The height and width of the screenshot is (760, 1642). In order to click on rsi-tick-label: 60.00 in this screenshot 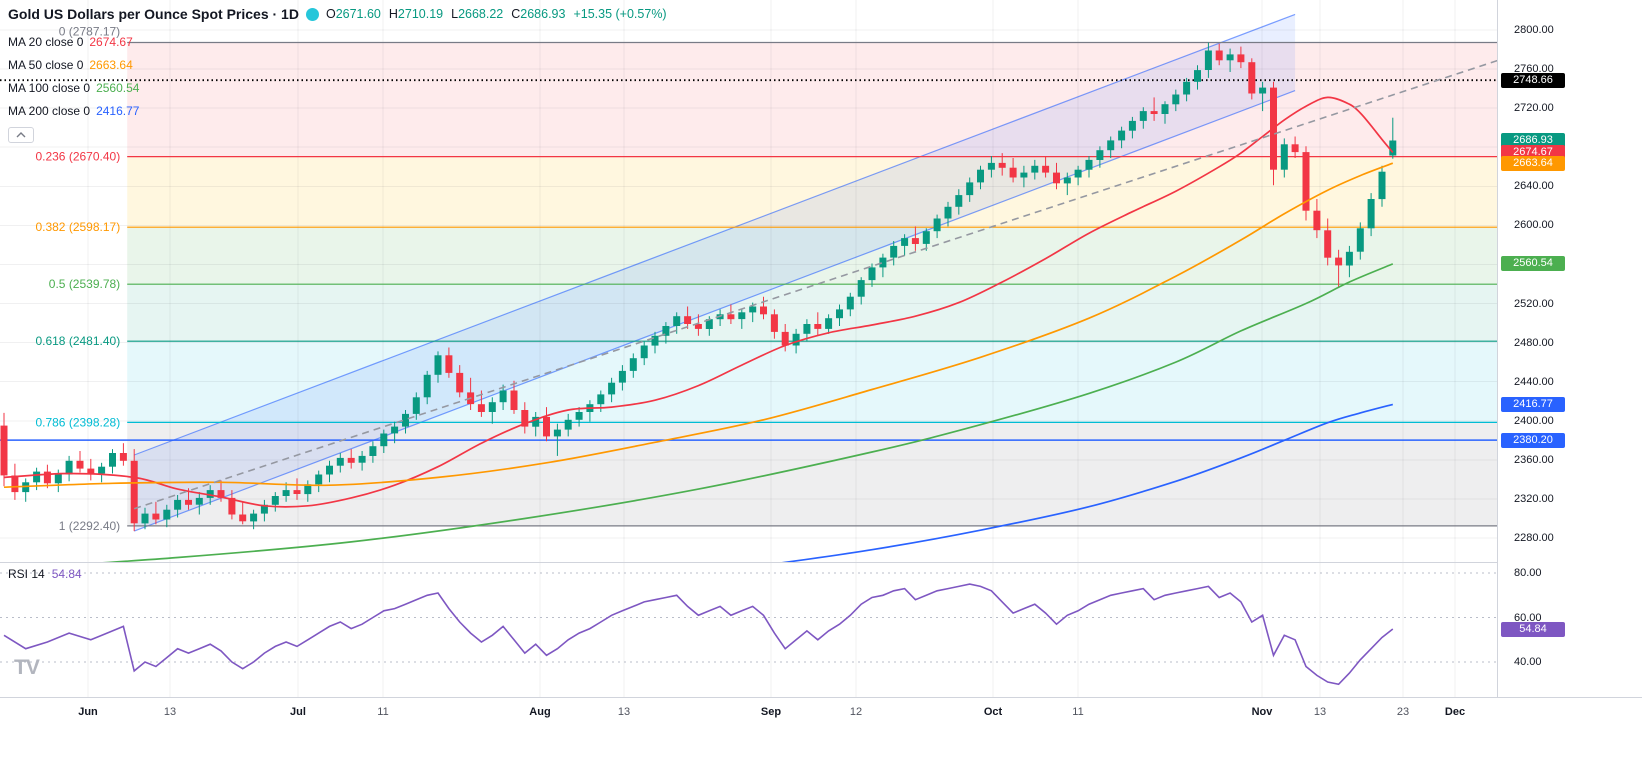, I will do `click(1528, 617)`.